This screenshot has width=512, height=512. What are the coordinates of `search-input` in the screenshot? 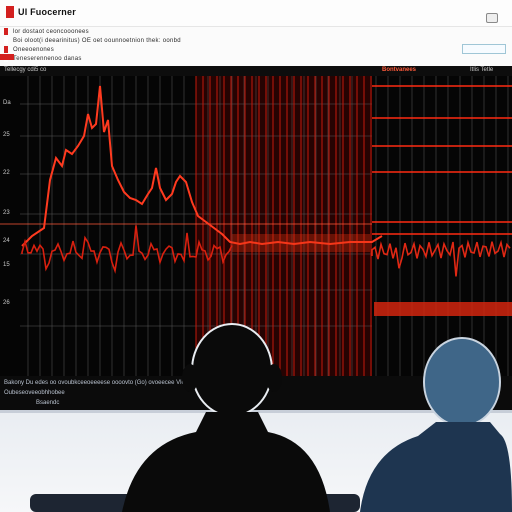 It's located at (484, 49).